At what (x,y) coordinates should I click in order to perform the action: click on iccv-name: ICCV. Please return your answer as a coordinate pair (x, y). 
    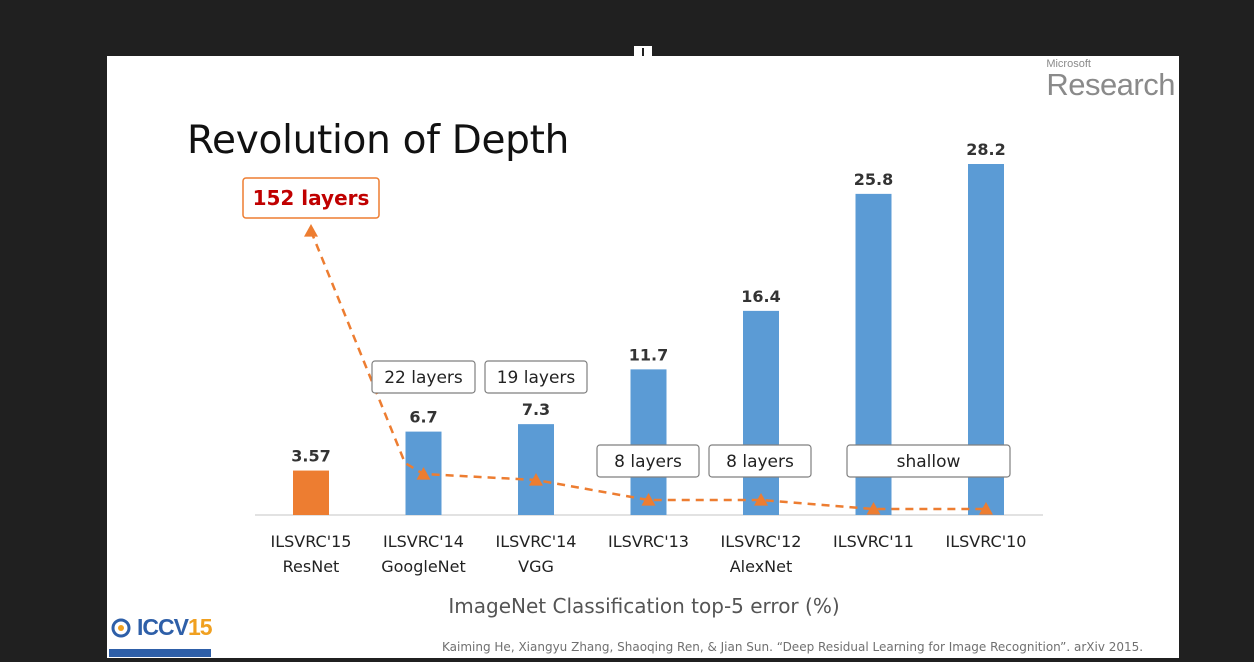
    Looking at the image, I should click on (163, 627).